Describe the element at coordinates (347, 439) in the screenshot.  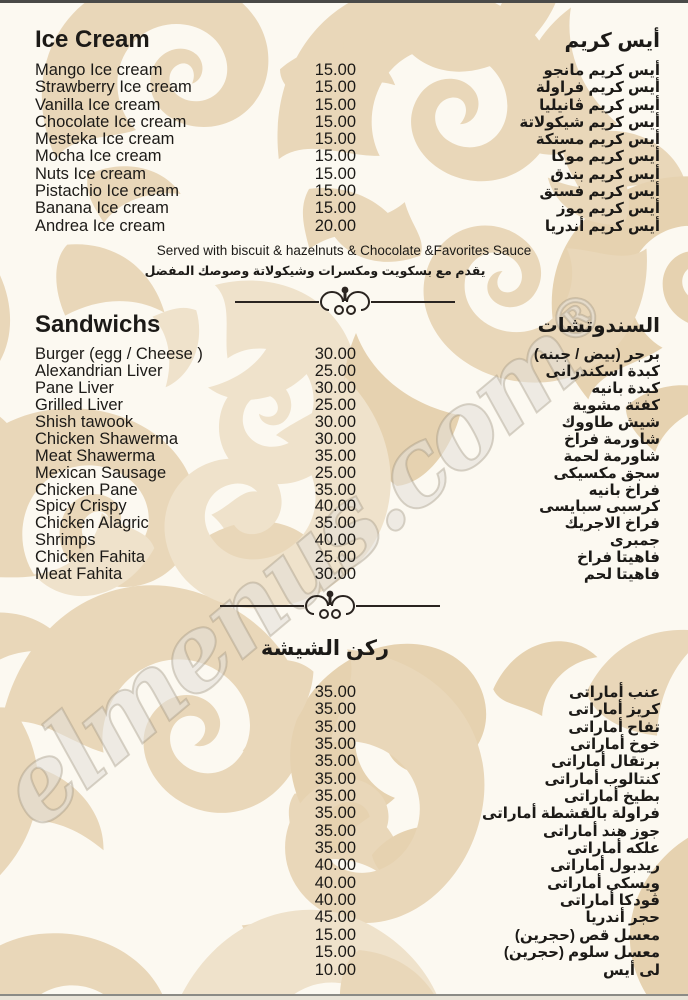
I see `menu-item-row: Chicken Shawerma 30.00 شاورمة فراخ` at that location.